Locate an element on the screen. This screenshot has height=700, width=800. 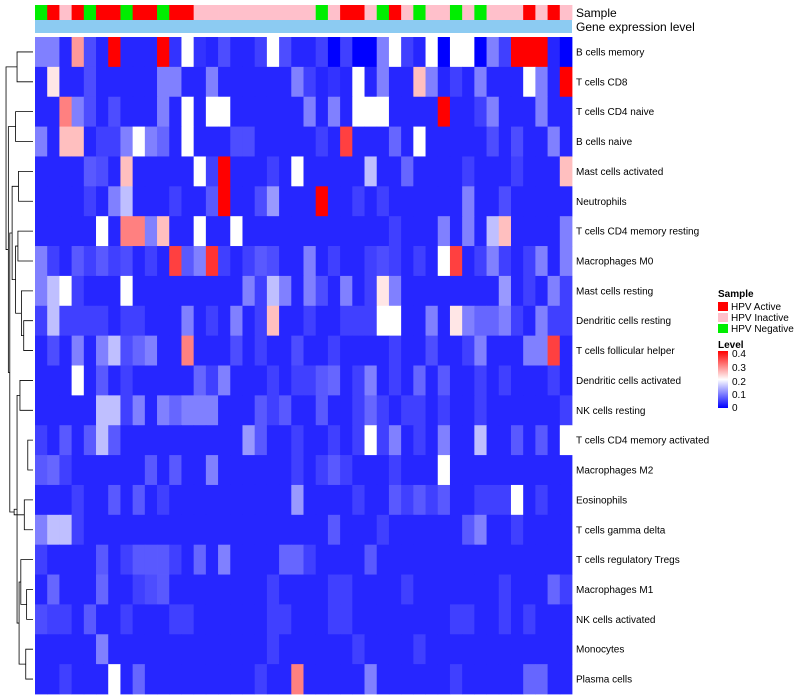
row-label: Macrophages M0 is located at coordinates (615, 261).